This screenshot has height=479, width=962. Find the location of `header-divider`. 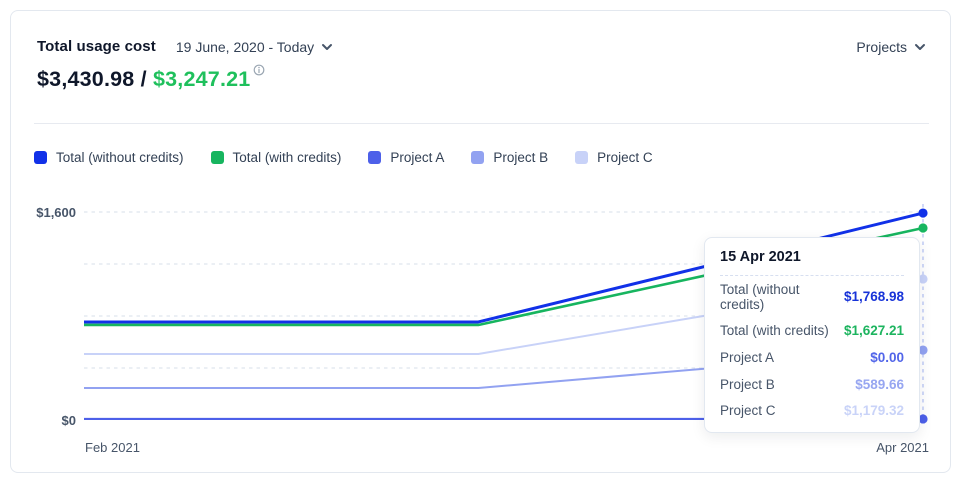

header-divider is located at coordinates (481, 123).